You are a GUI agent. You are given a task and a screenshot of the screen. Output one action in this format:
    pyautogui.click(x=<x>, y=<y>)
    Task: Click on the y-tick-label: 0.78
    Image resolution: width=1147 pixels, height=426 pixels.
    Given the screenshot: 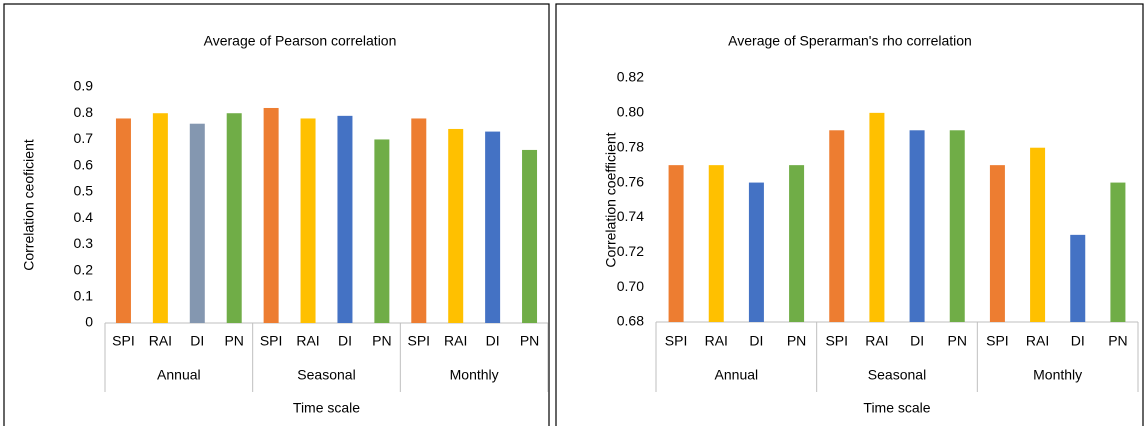 What is the action you would take?
    pyautogui.click(x=630, y=146)
    